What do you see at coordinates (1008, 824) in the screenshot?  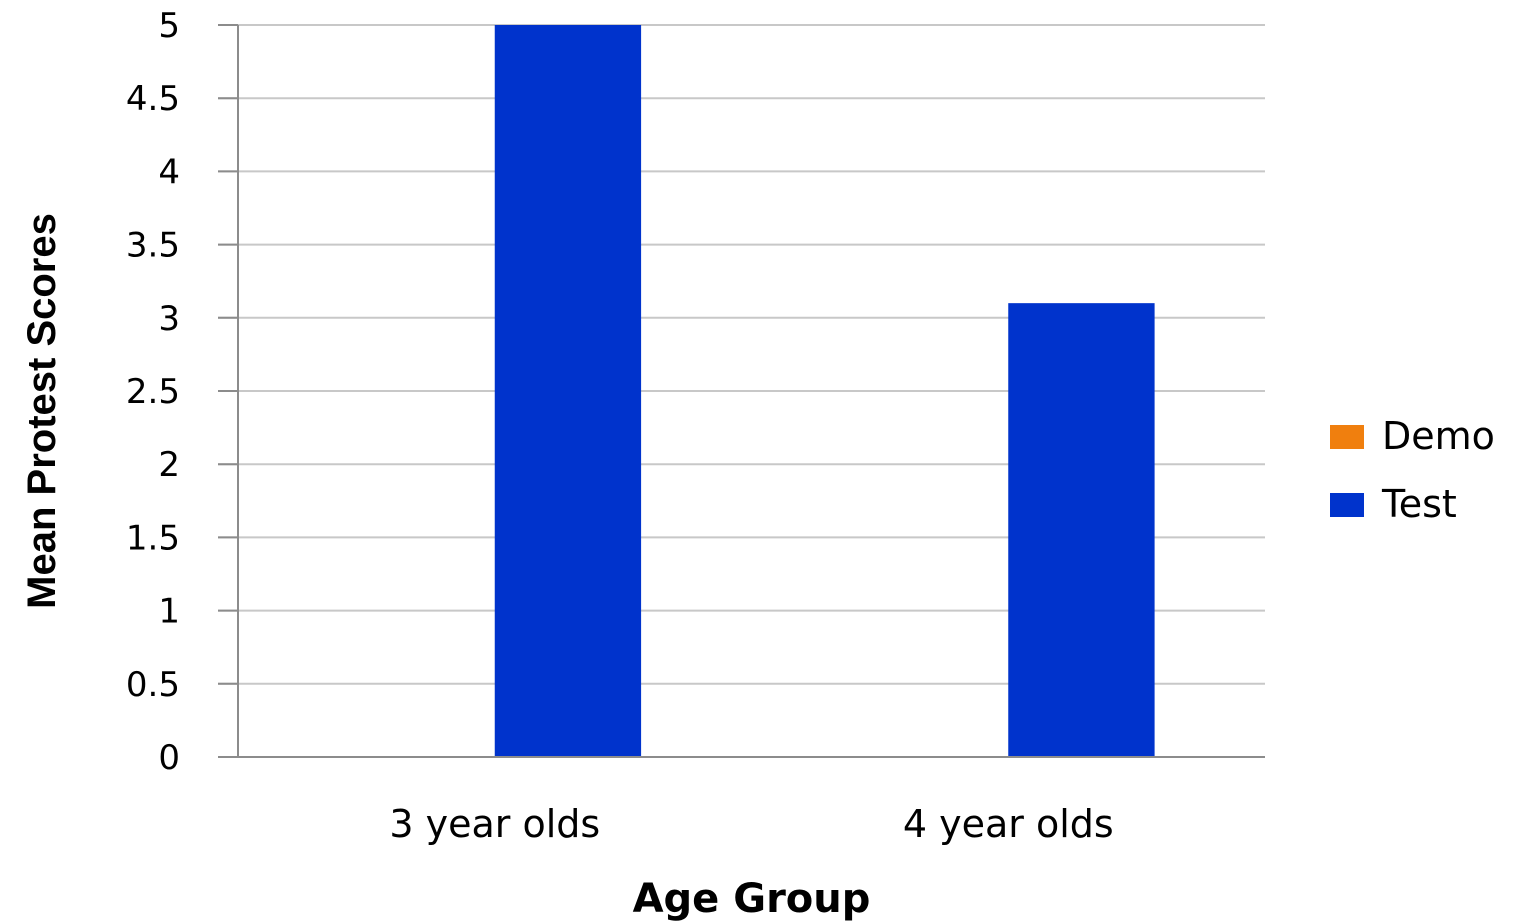 I see `x-category-label: 4 year olds` at bounding box center [1008, 824].